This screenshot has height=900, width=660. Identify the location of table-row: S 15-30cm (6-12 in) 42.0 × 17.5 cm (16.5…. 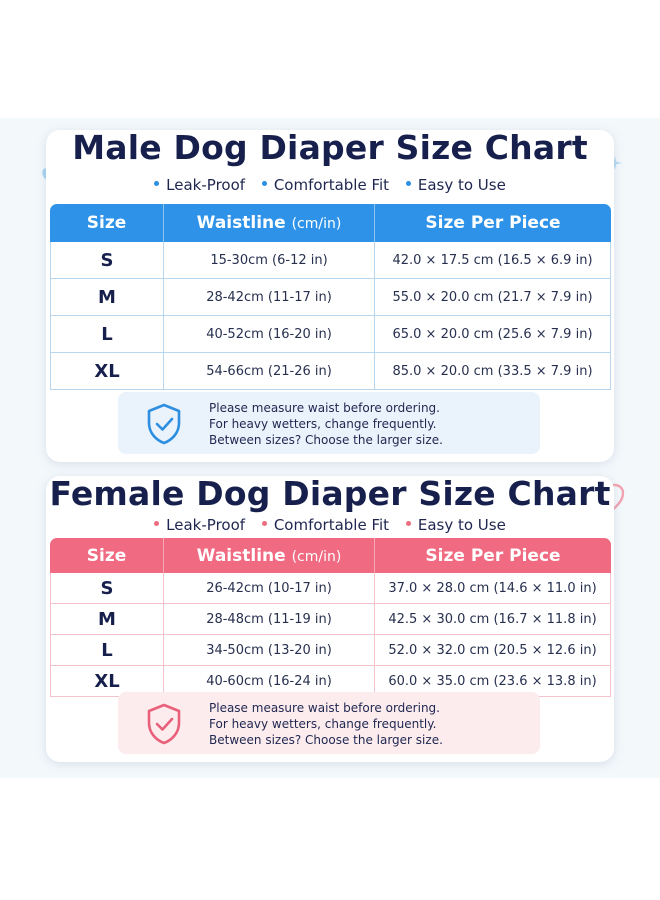
(330, 260).